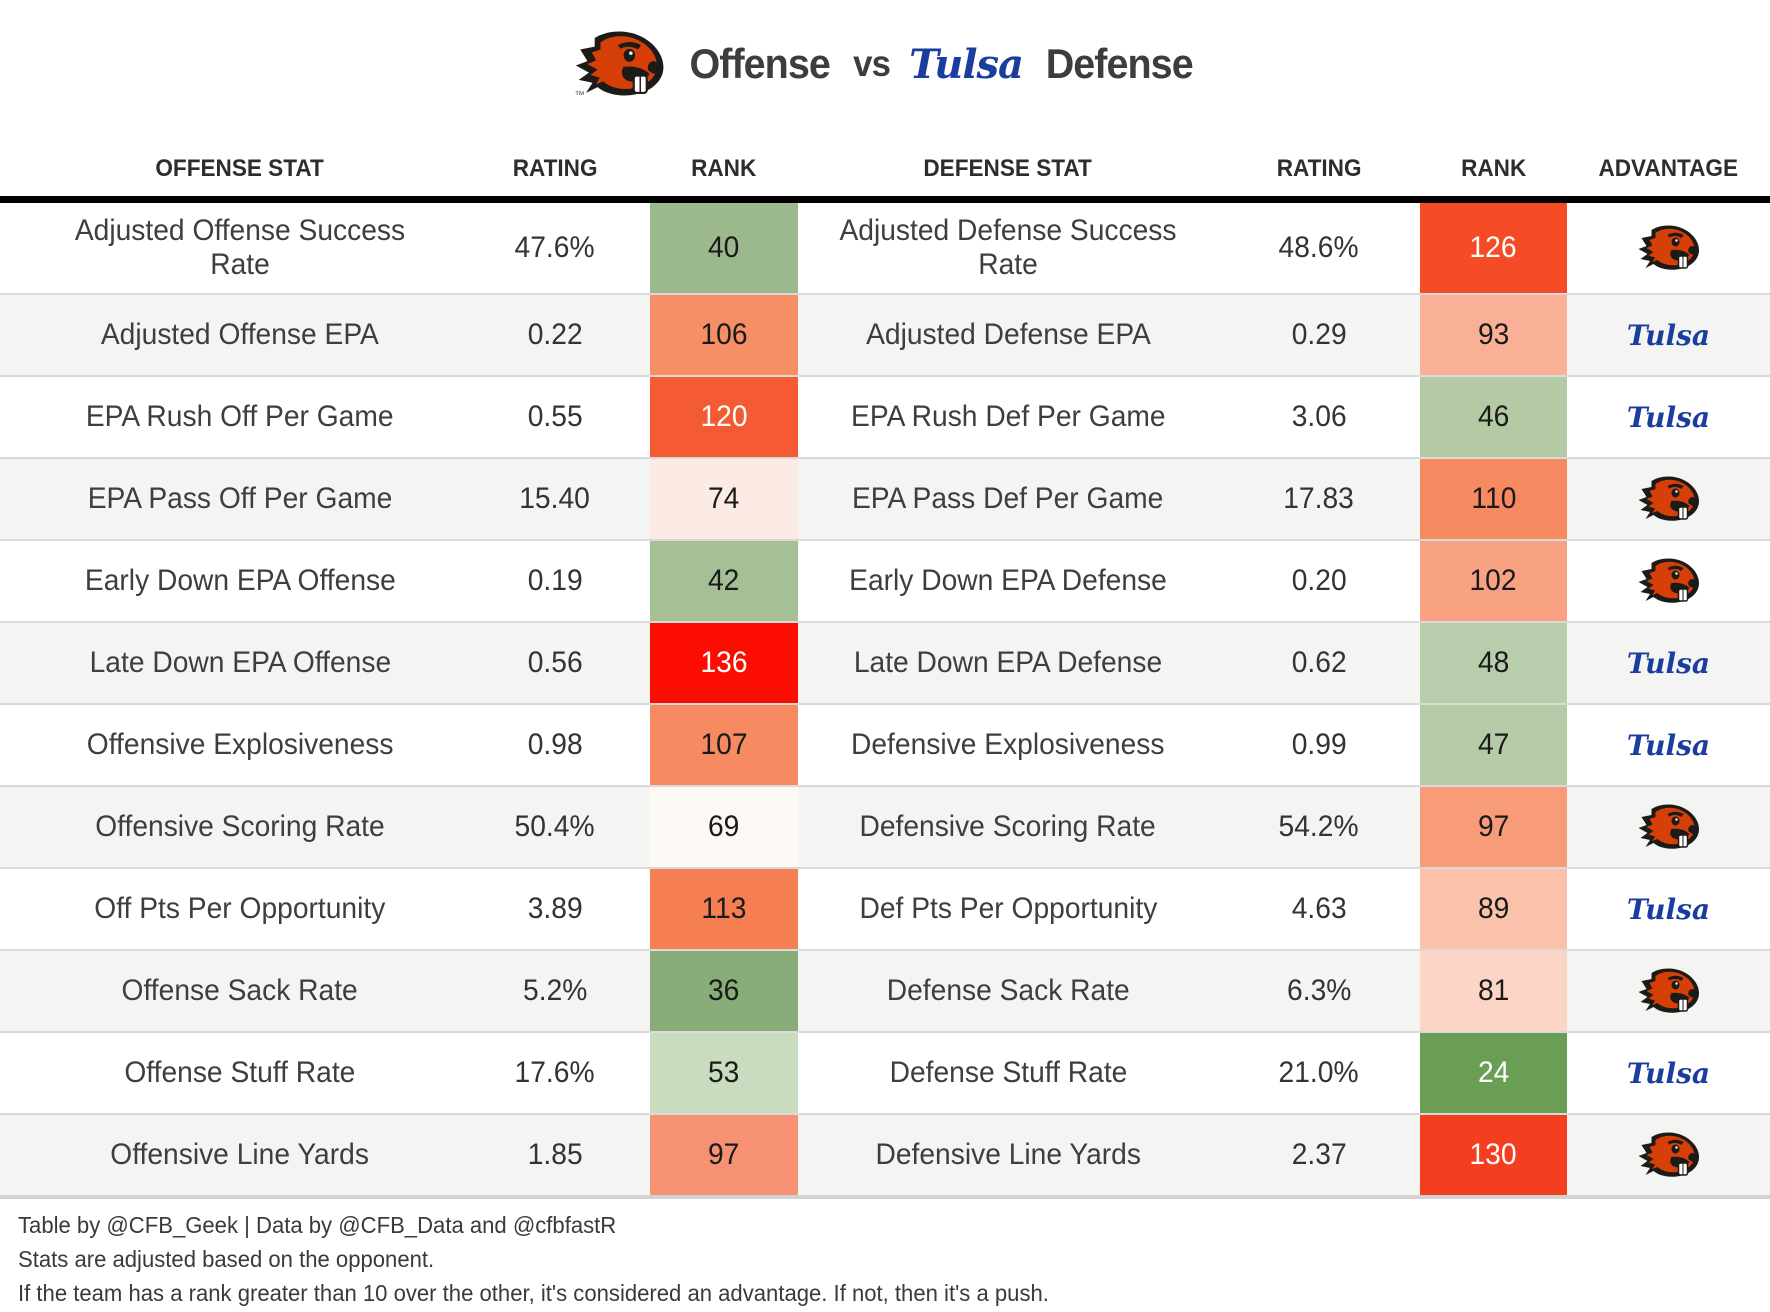 This screenshot has height=1312, width=1770. Describe the element at coordinates (1493, 909) in the screenshot. I see `defense-rank-value: 89` at that location.